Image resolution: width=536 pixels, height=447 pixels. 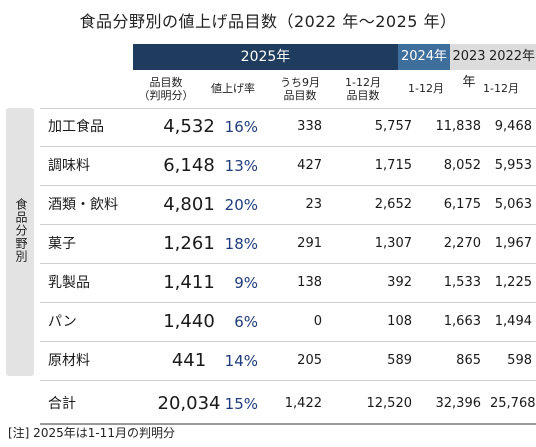 I want to click on subheader-sep: うち9月 品目数, so click(x=300, y=89).